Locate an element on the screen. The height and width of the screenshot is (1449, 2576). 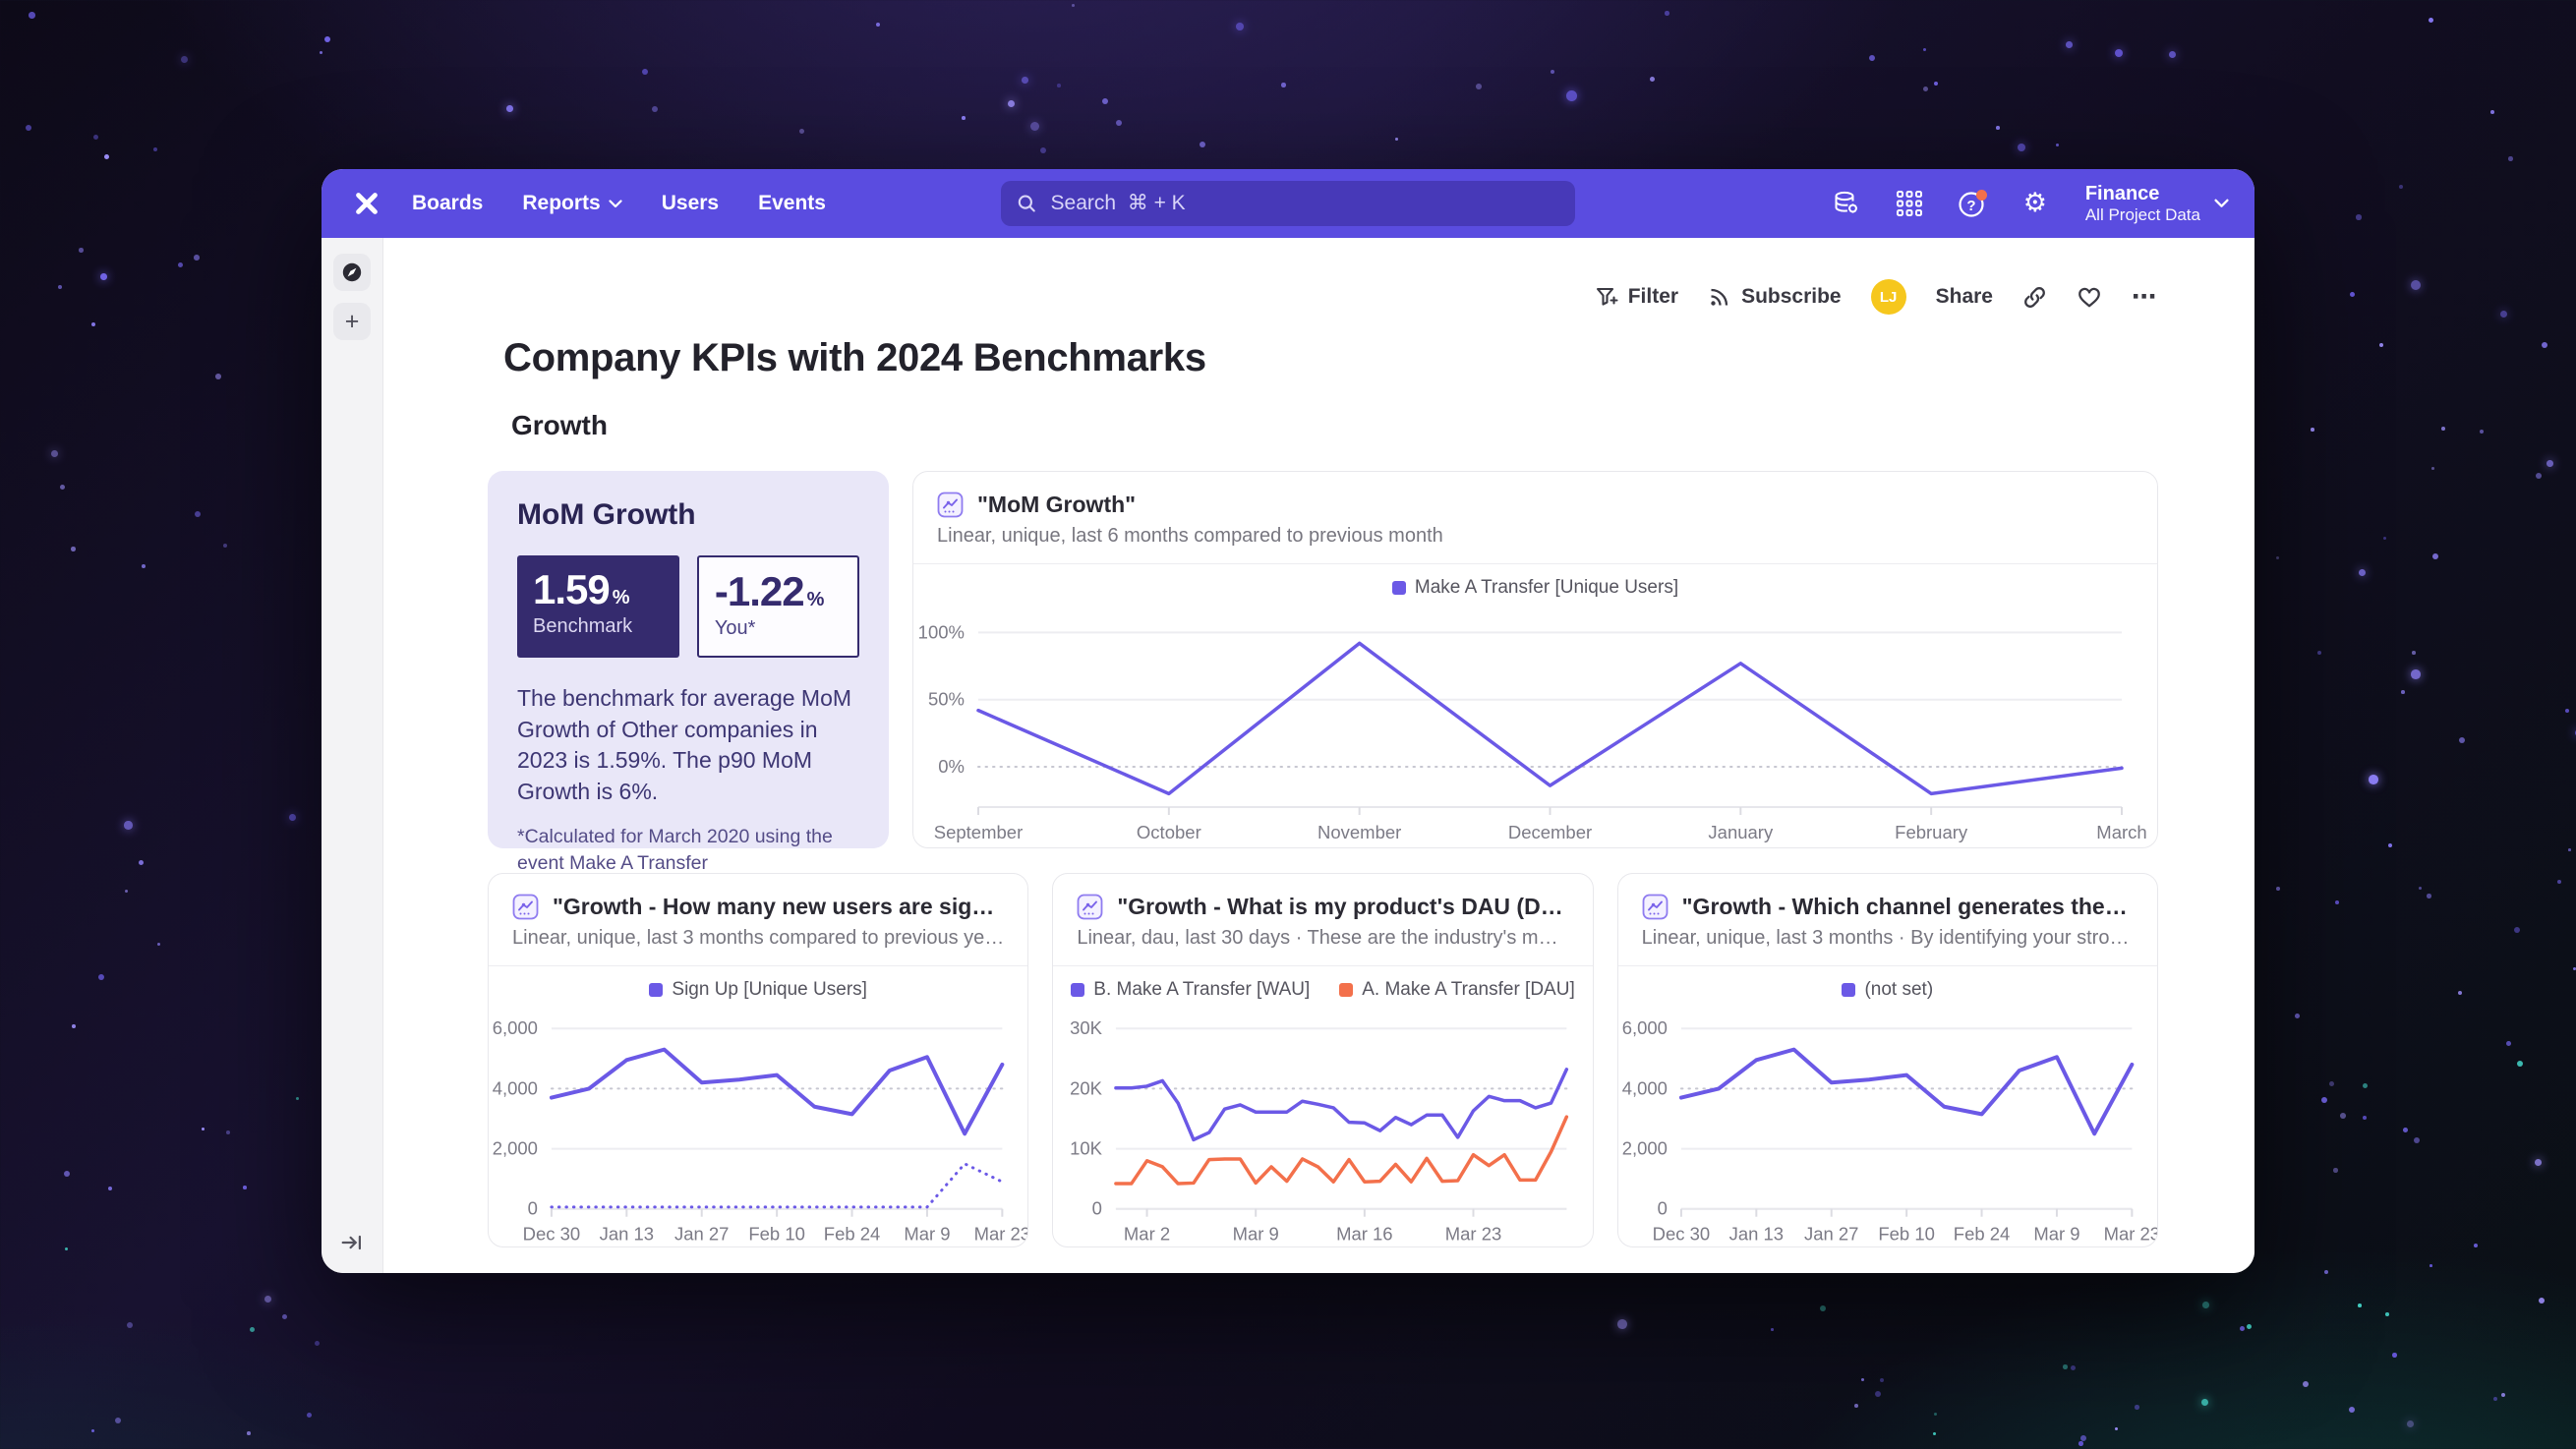
expand-sidebar-button is located at coordinates (352, 1242).